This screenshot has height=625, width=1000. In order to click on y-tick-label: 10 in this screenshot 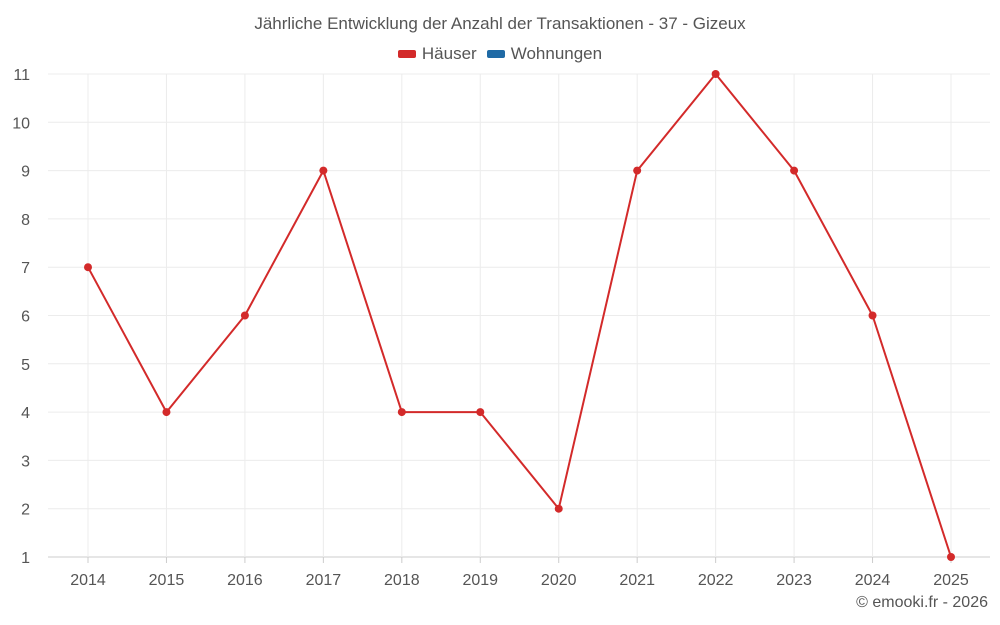, I will do `click(21, 123)`.